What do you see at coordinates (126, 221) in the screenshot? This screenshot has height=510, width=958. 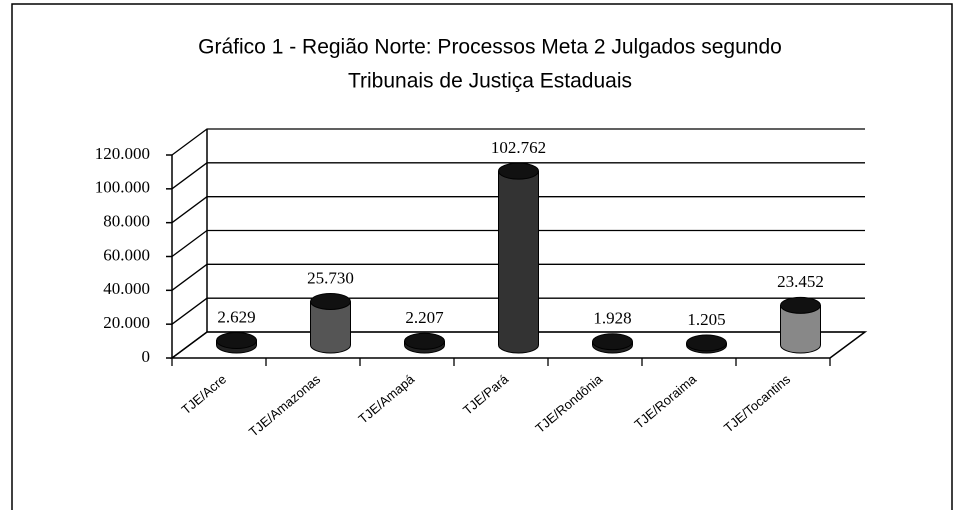 I see `y-tick-label: 80.000` at bounding box center [126, 221].